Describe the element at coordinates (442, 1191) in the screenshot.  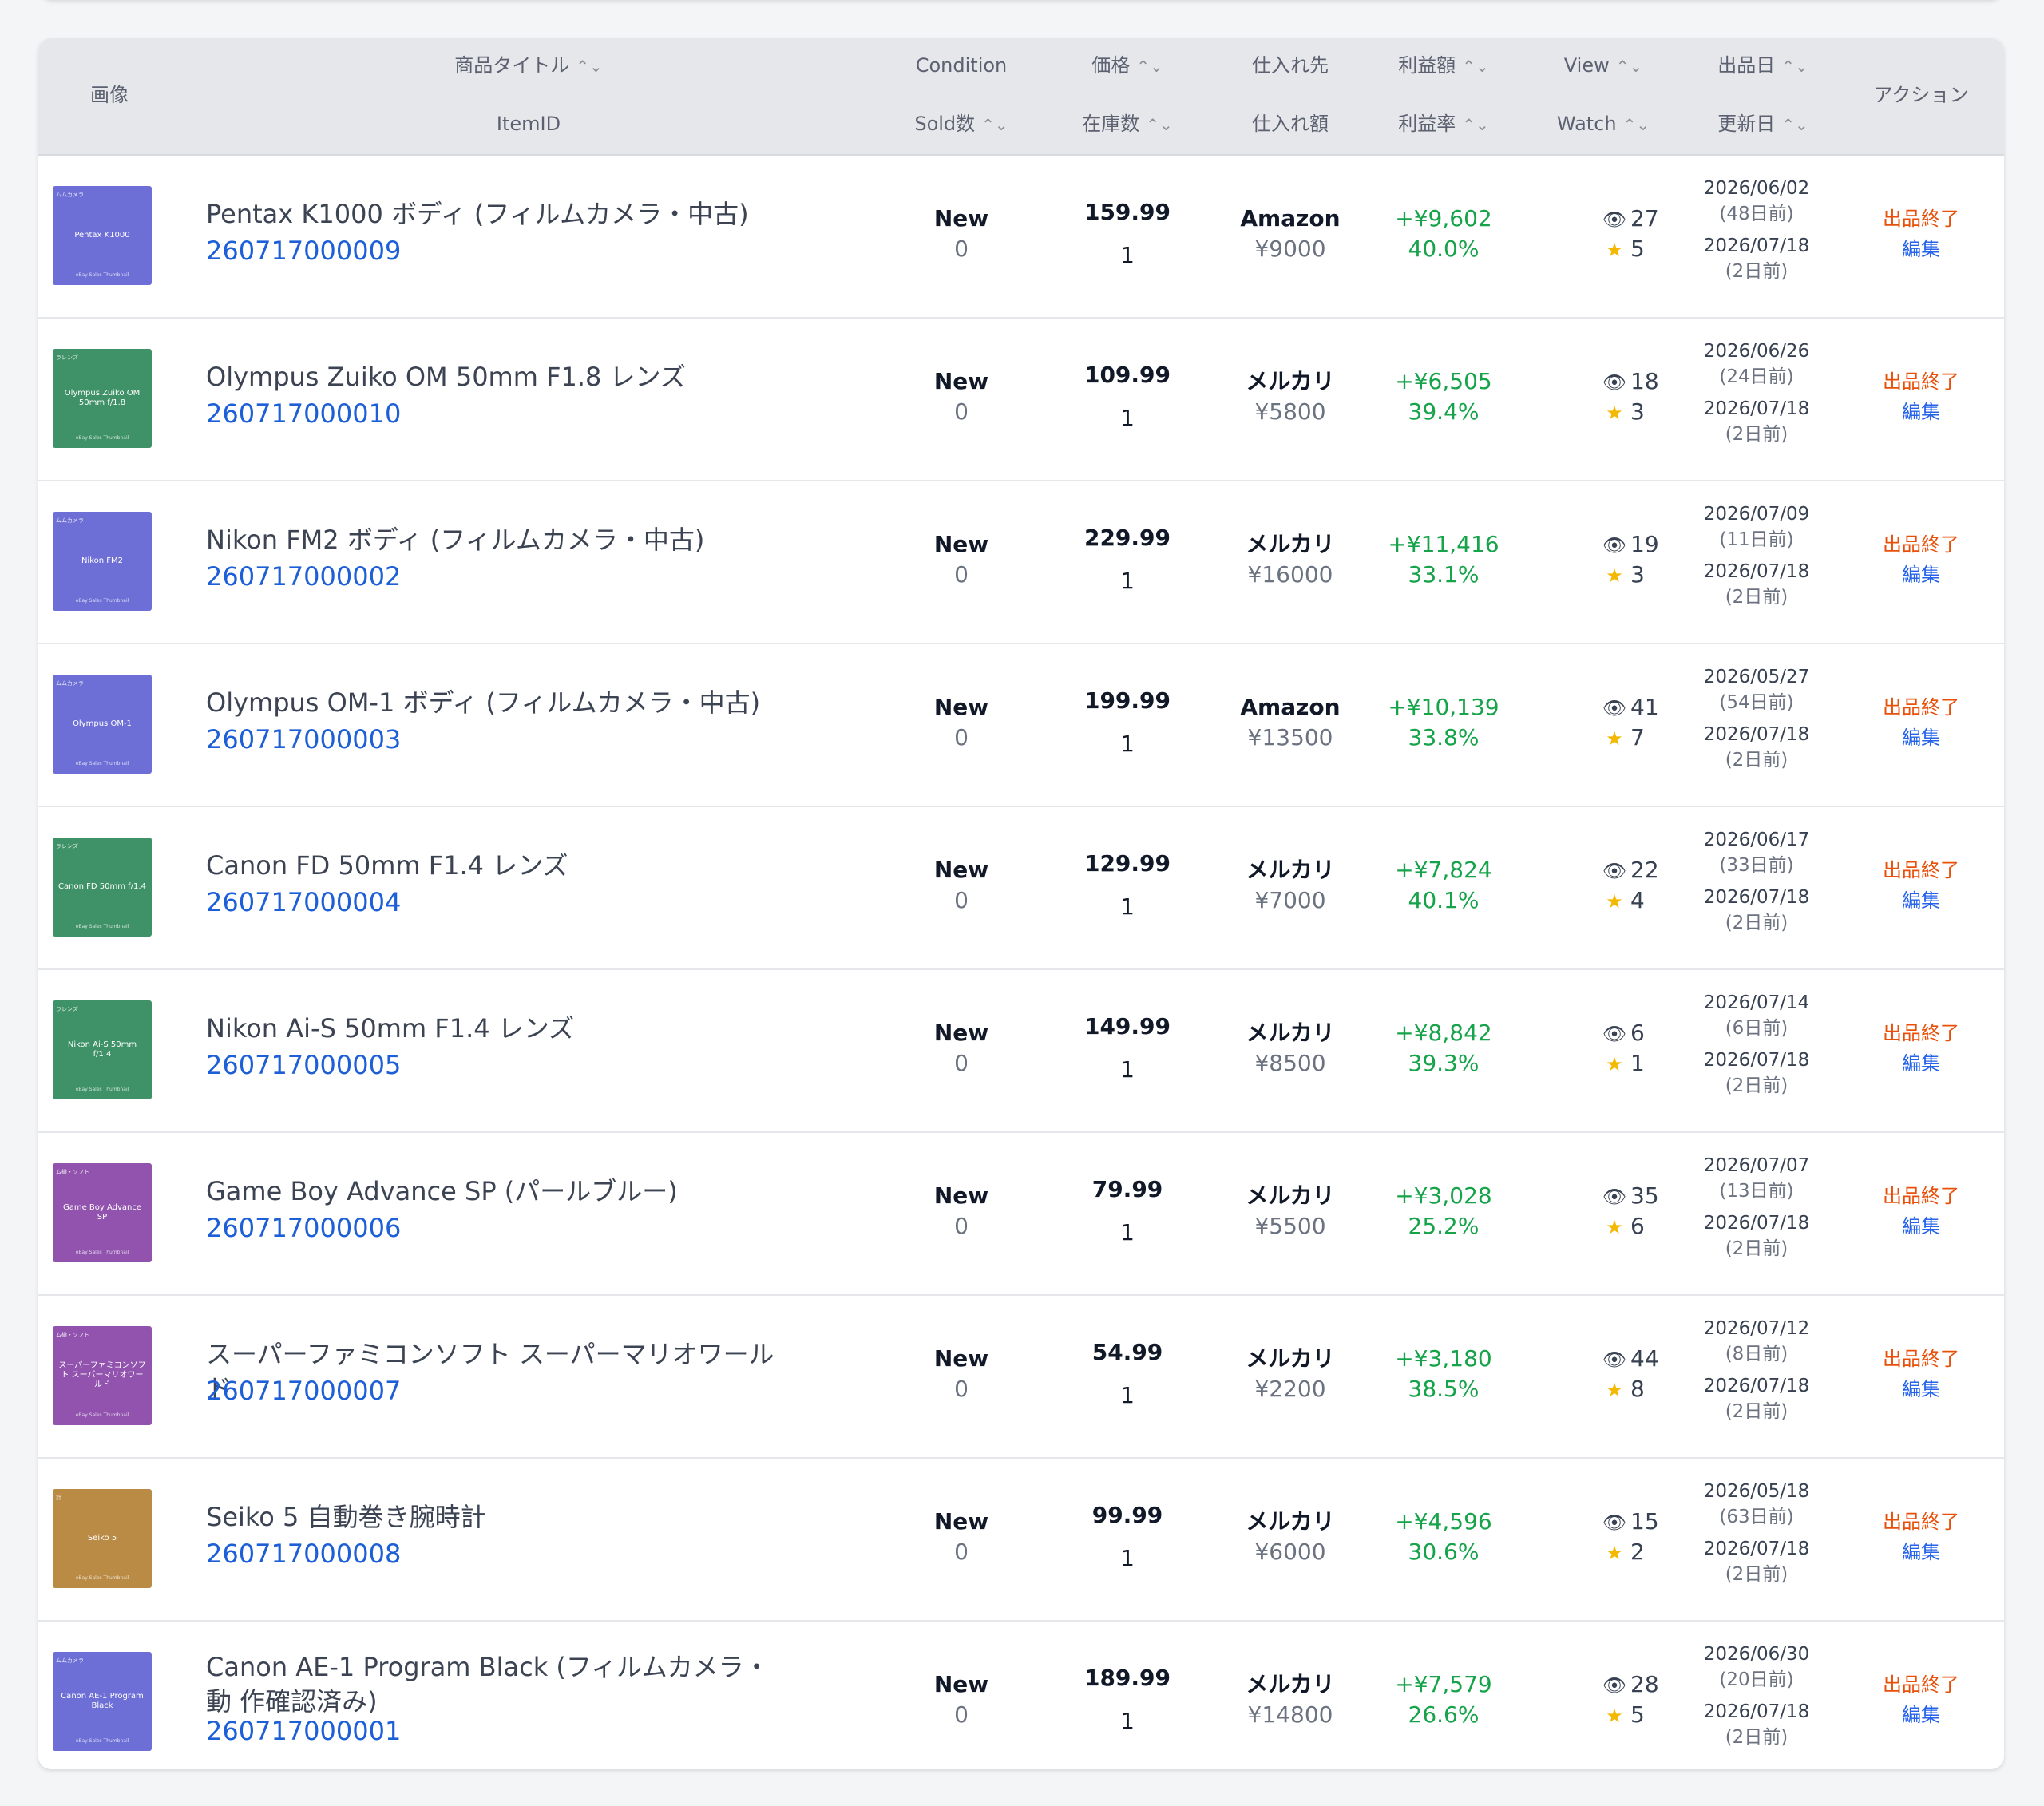
I see `product-title: Game Boy Advance SP (パールブルー)` at that location.